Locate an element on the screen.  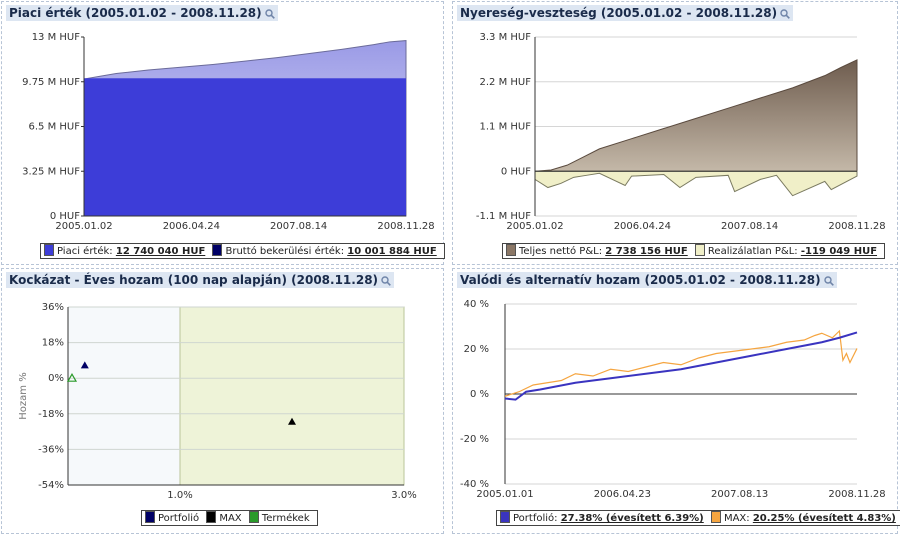
legend-item: Teljes nettó P&L: 2 738 156 HUF is located at coordinates (597, 250).